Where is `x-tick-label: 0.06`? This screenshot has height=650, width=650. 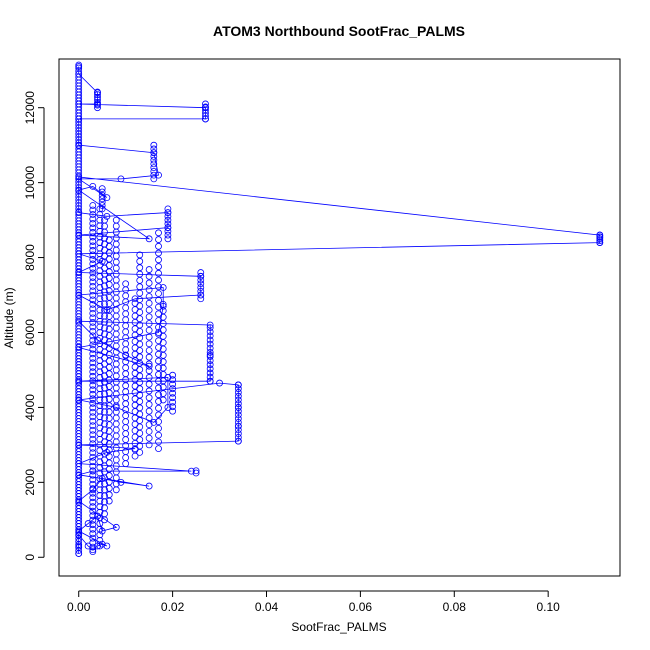 x-tick-label: 0.06 is located at coordinates (361, 607).